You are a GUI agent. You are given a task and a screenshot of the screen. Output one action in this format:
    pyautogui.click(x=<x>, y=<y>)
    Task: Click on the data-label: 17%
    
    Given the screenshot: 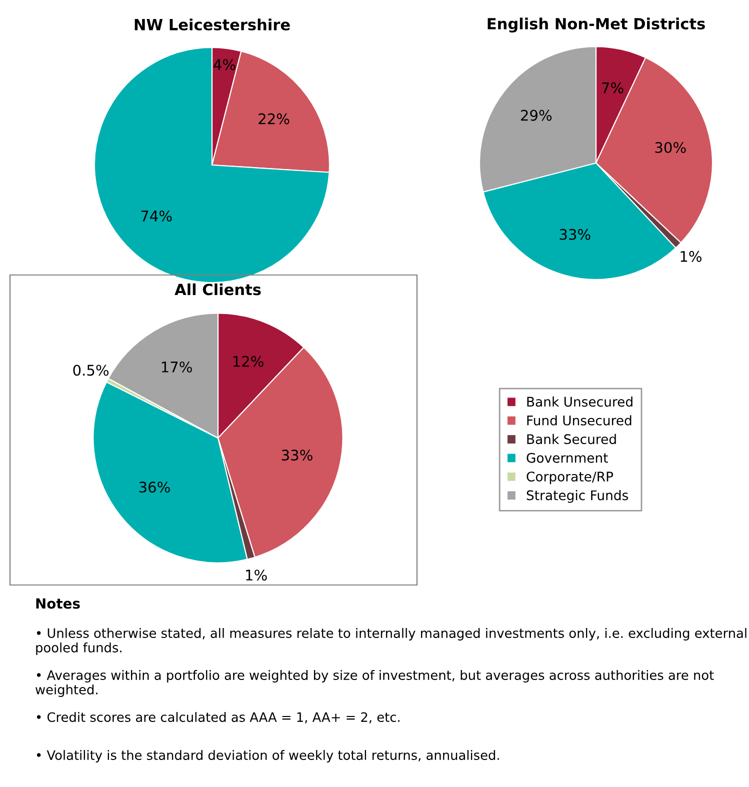 What is the action you would take?
    pyautogui.click(x=177, y=367)
    